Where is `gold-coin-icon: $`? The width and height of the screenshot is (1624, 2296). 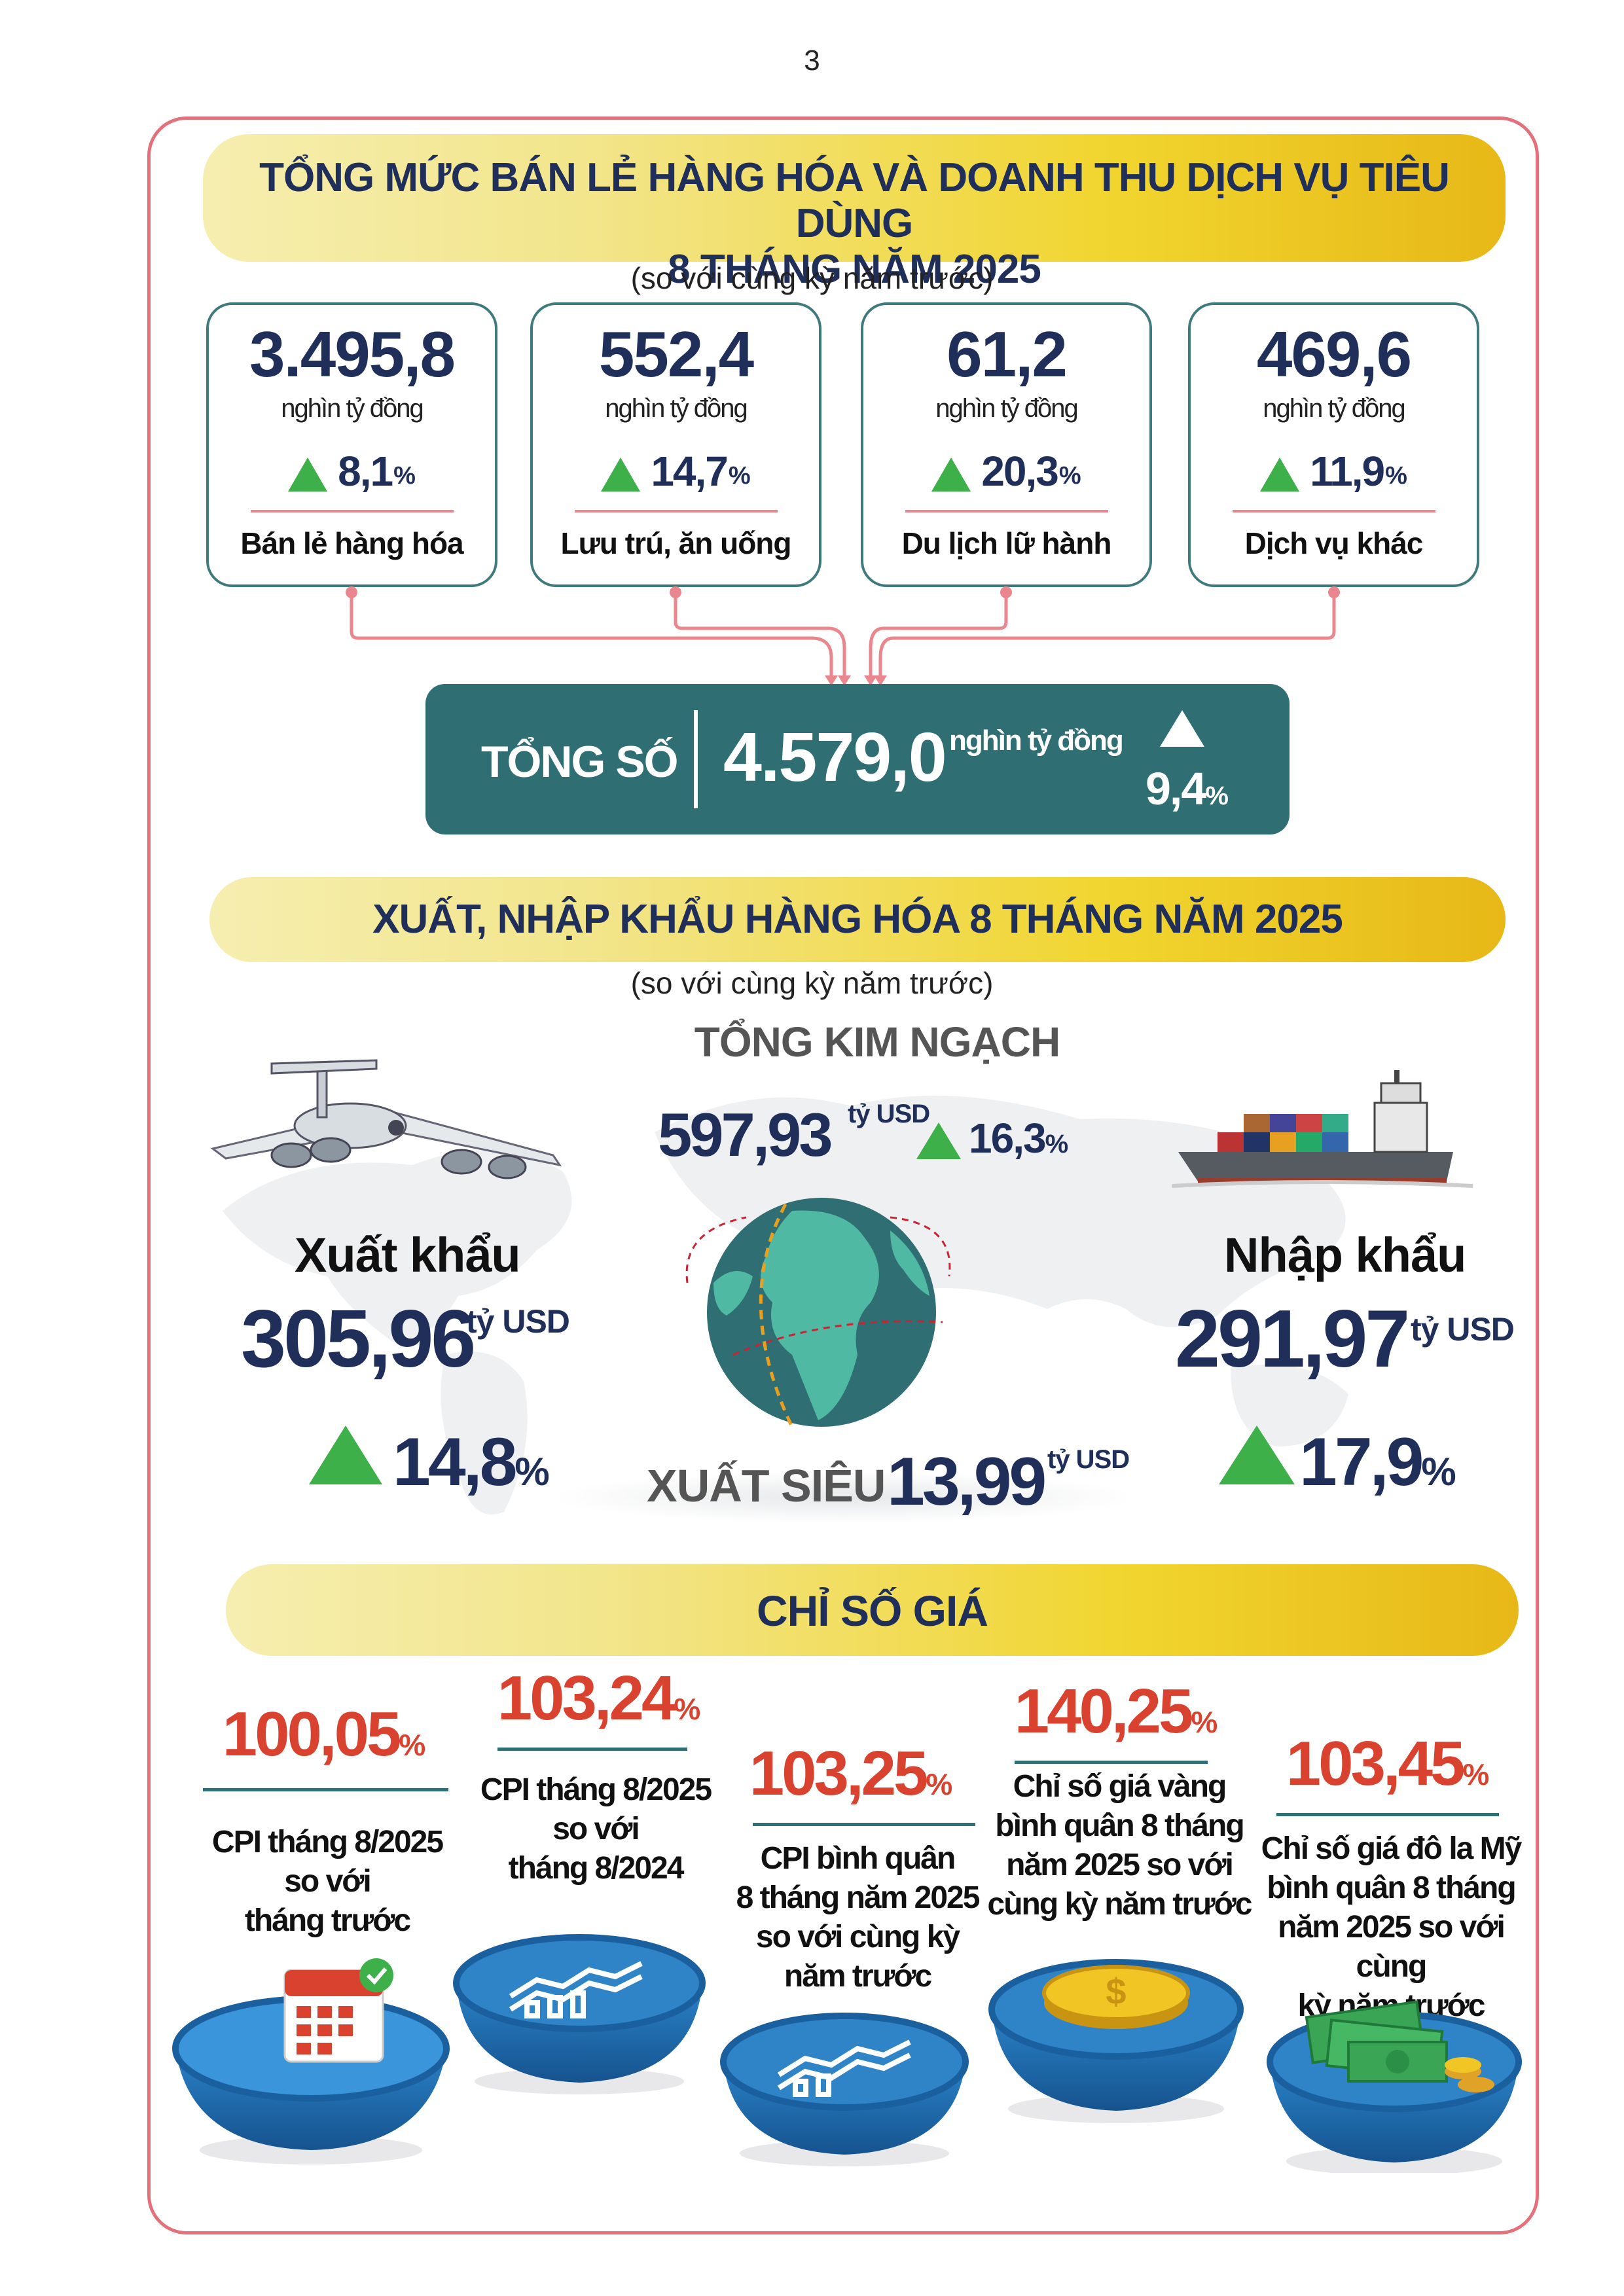 gold-coin-icon: $ is located at coordinates (1116, 1997).